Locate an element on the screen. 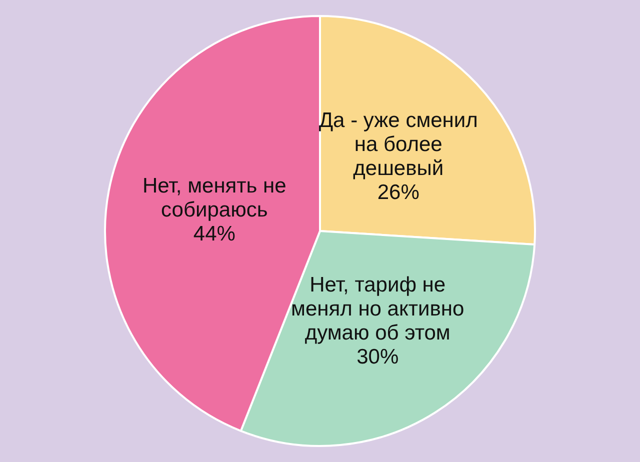 The image size is (640, 462). slice-label: Да - уже сменил на более дешевый is located at coordinates (398, 144).